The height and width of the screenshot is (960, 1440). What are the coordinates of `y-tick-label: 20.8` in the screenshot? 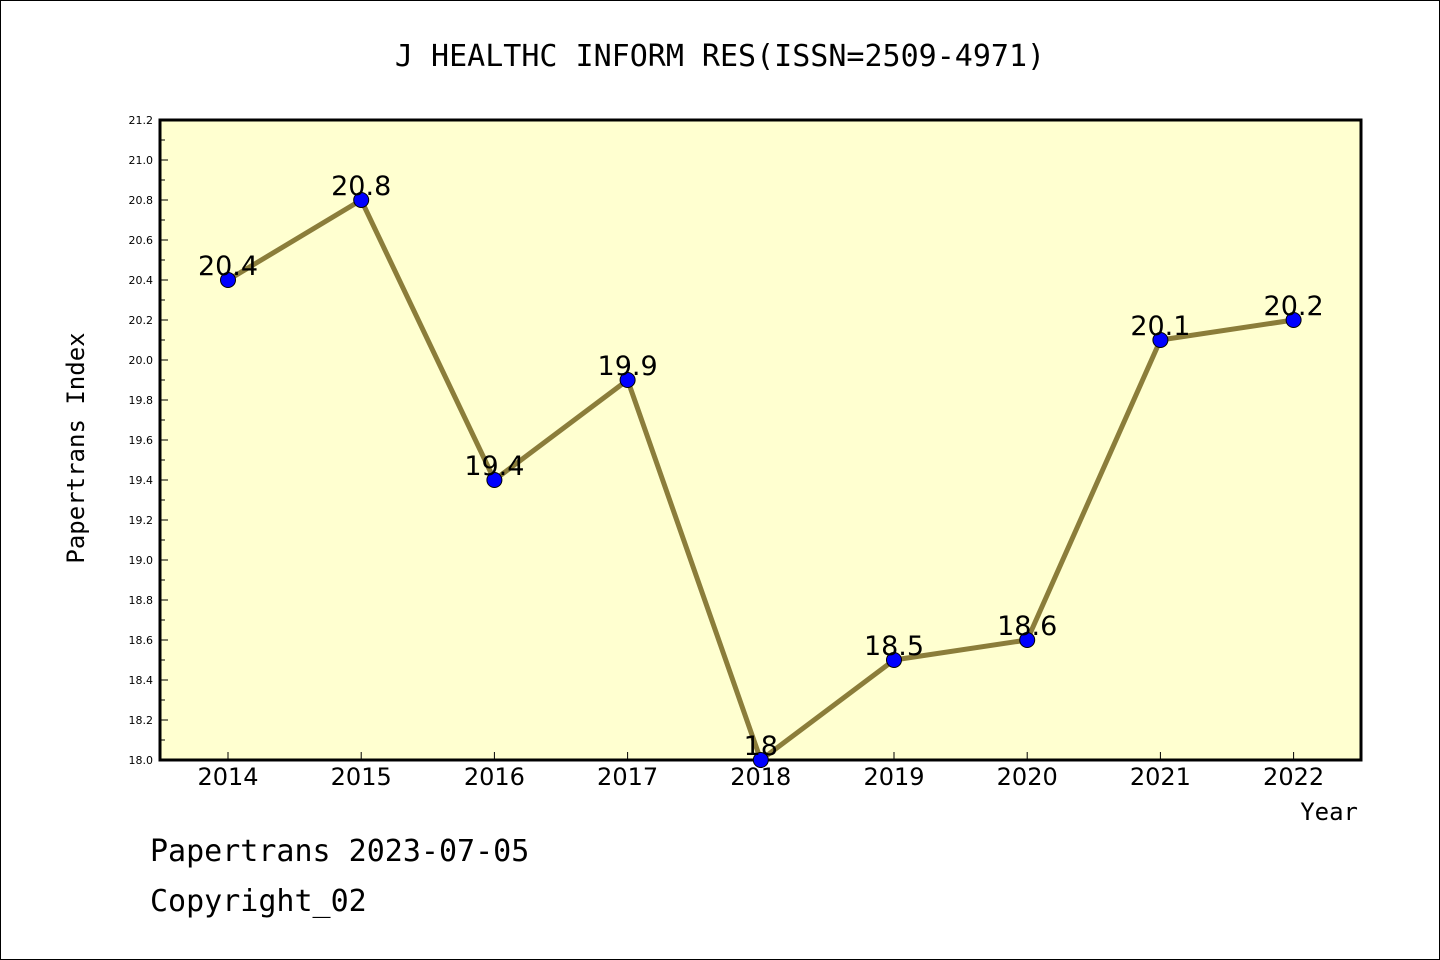 It's located at (141, 200).